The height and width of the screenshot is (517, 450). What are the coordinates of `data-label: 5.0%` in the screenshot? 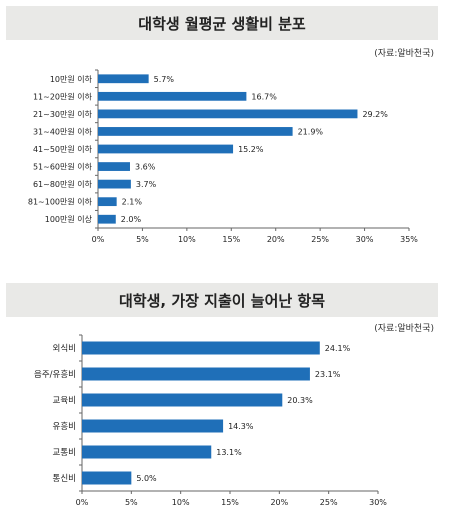 It's located at (146, 478).